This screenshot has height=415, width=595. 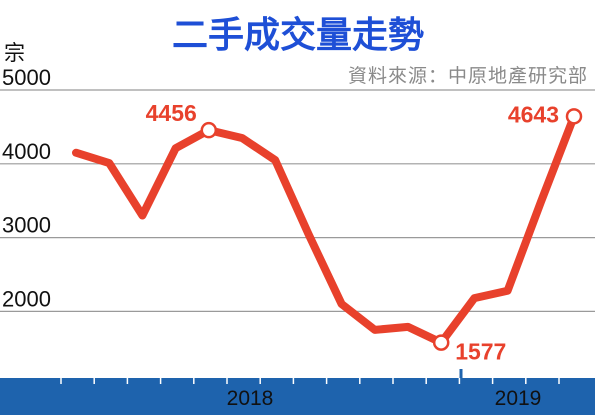 What do you see at coordinates (26, 225) in the screenshot?
I see `y-tick-label: 3000` at bounding box center [26, 225].